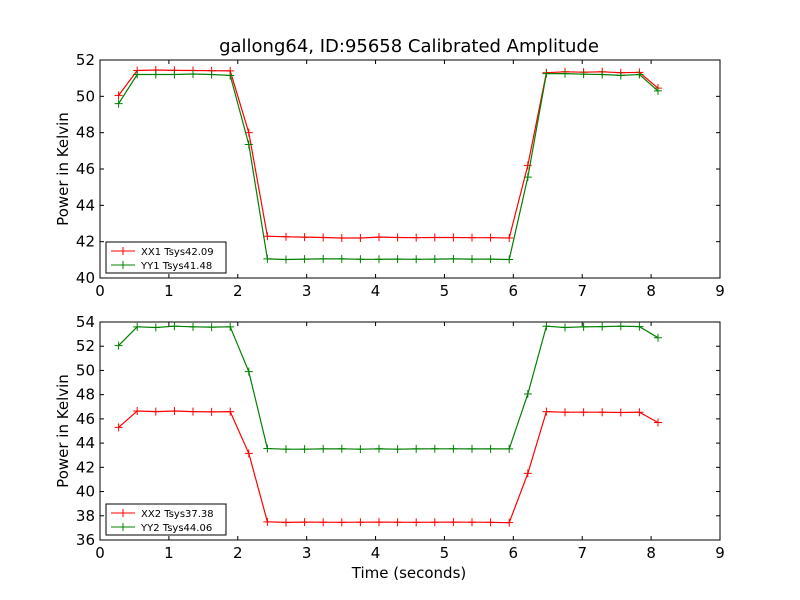 Image resolution: width=800 pixels, height=600 pixels. What do you see at coordinates (177, 252) in the screenshot?
I see `legend-label: XX1 Tsys42.09` at bounding box center [177, 252].